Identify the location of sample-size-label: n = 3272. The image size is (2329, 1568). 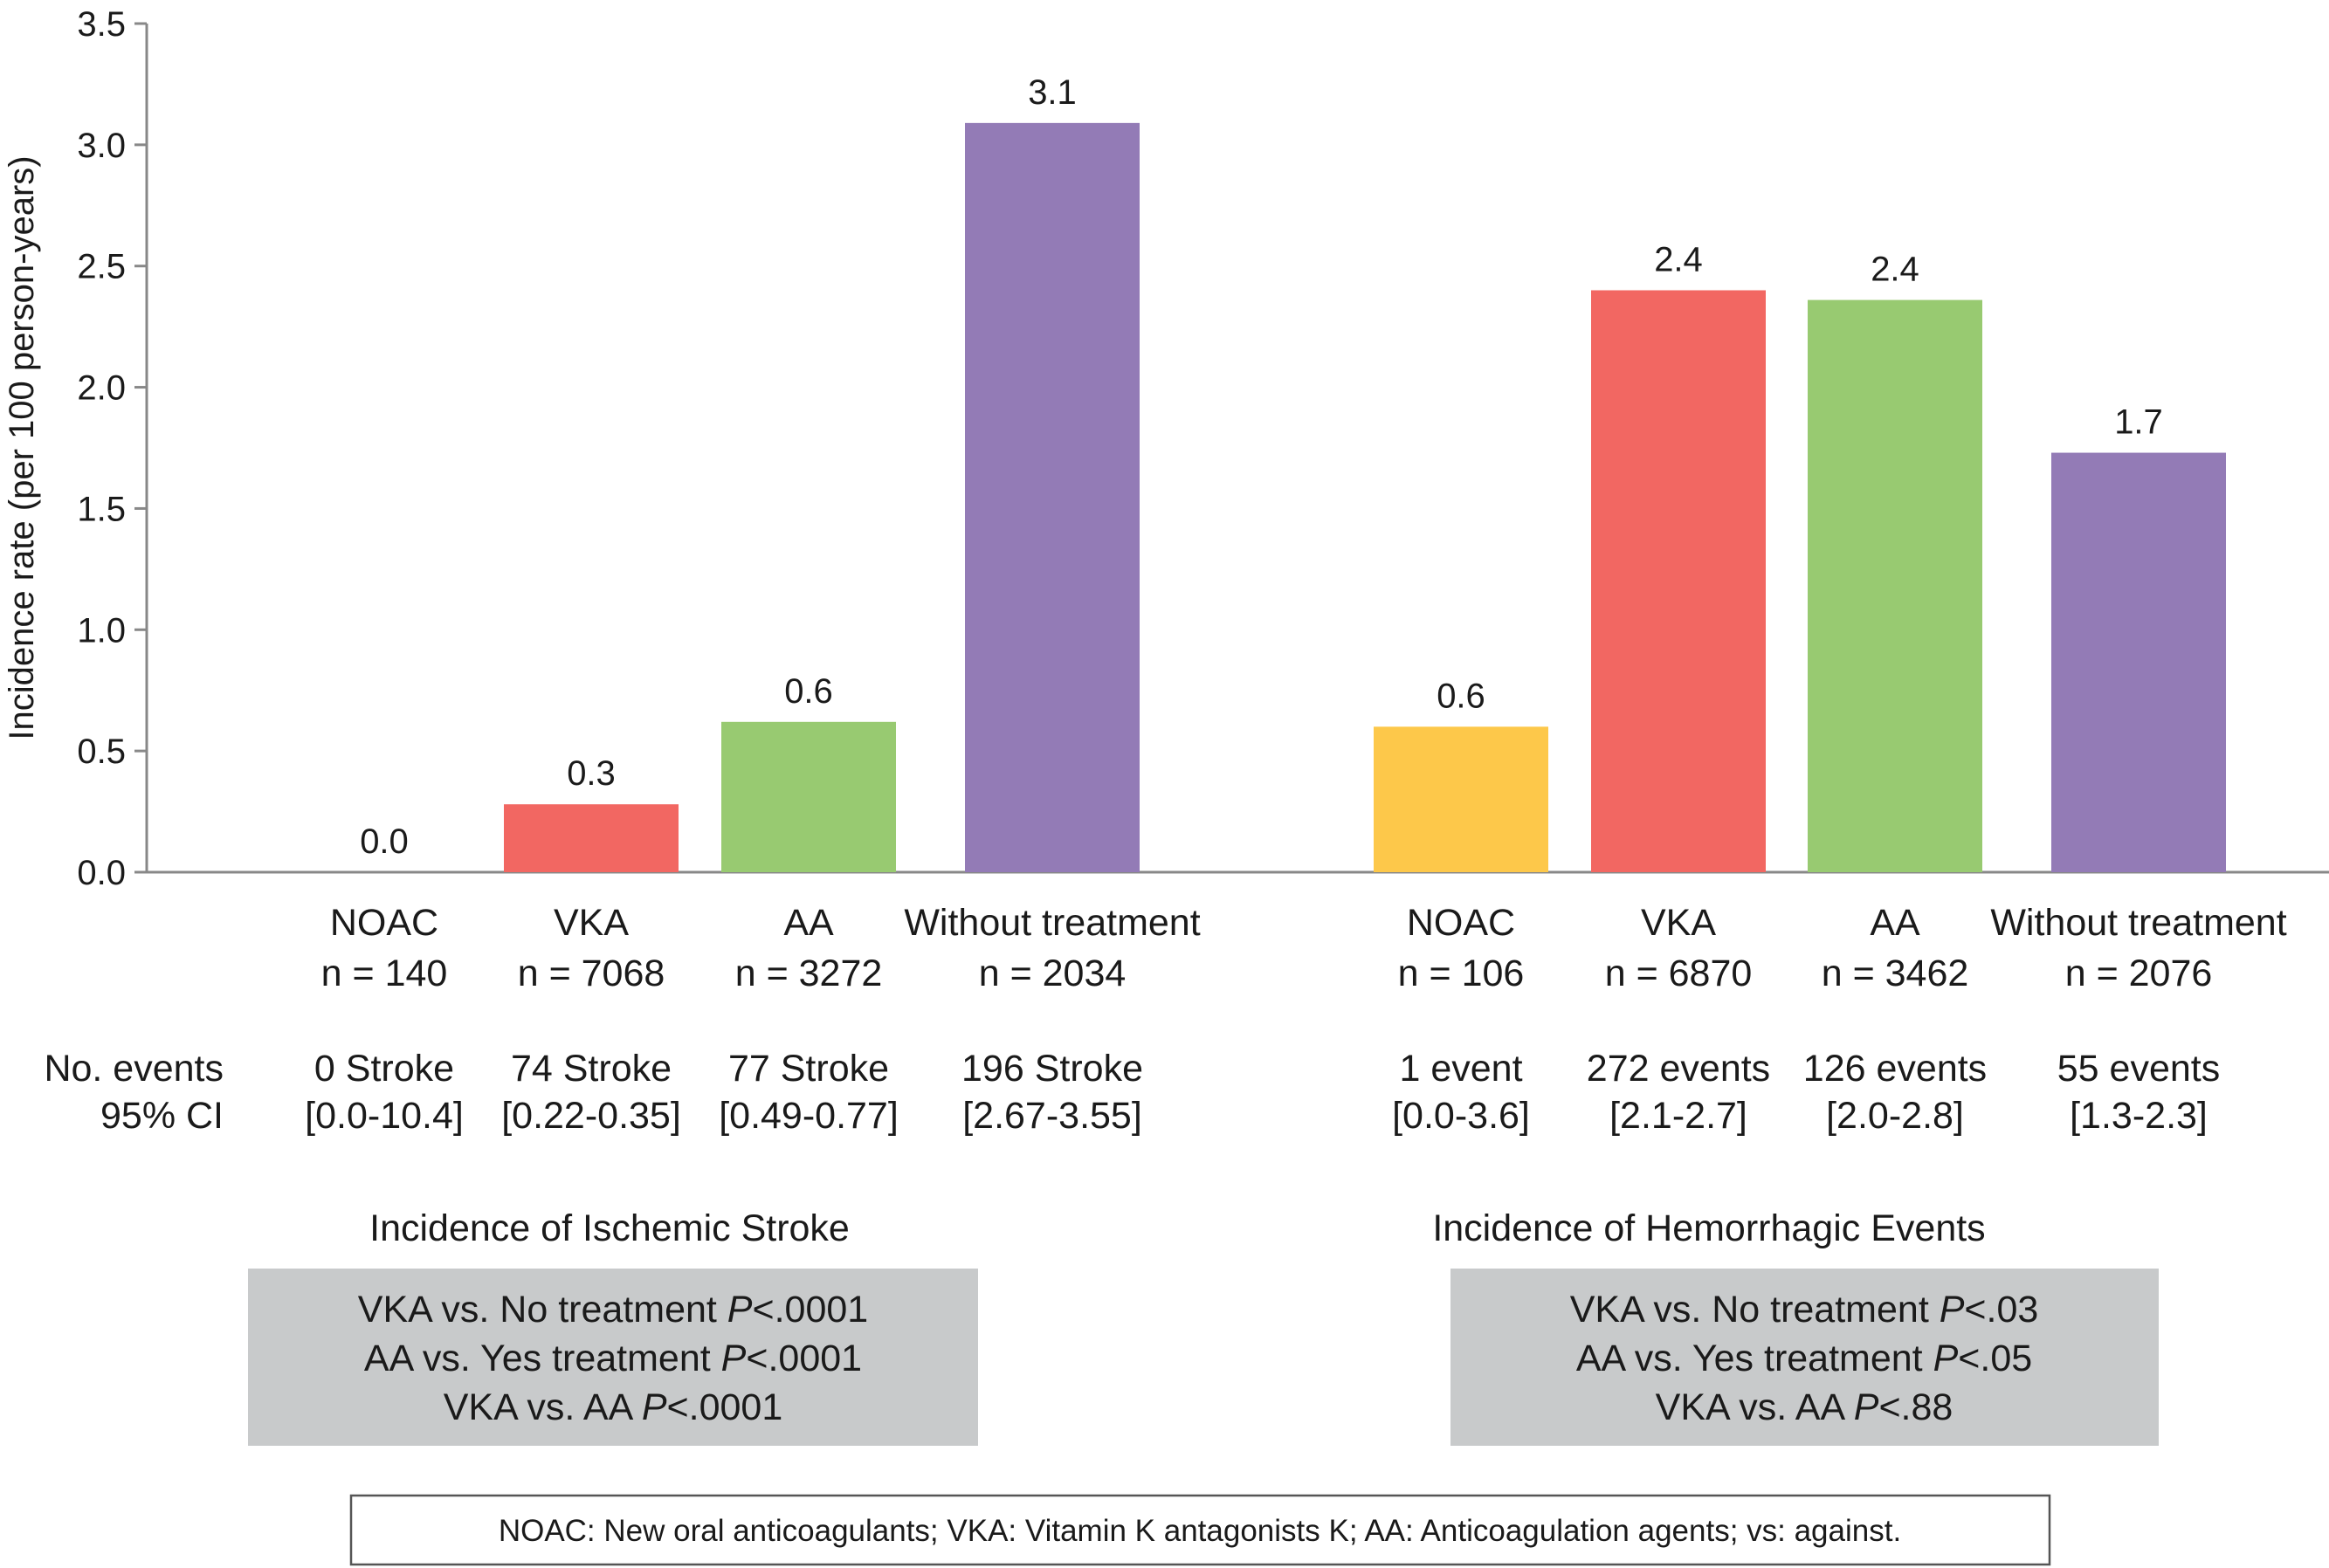
(809, 973).